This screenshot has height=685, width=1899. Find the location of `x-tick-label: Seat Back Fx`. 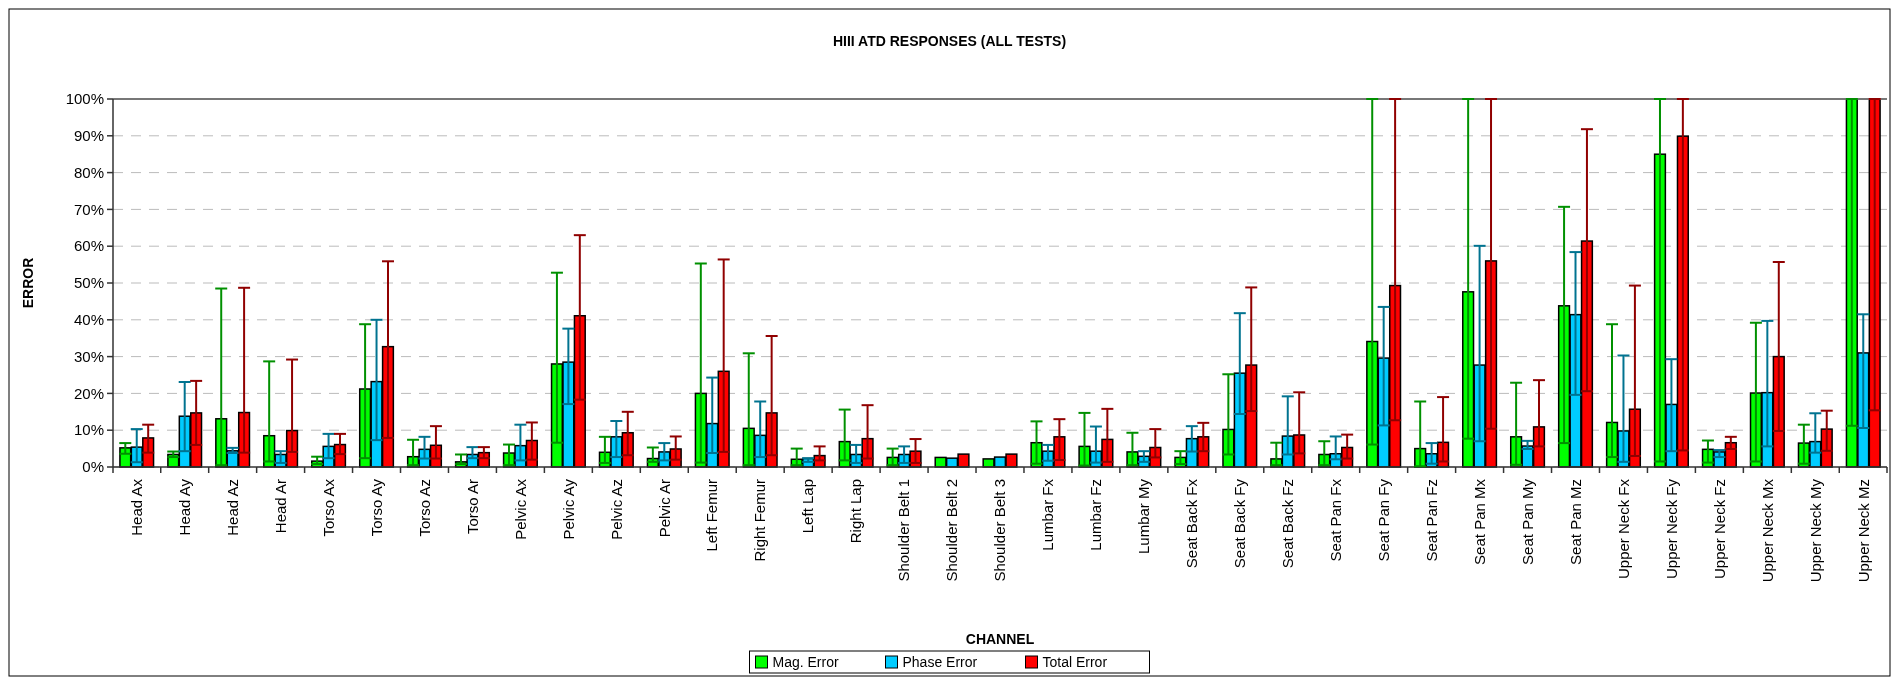

x-tick-label: Seat Back Fx is located at coordinates (1192, 523).